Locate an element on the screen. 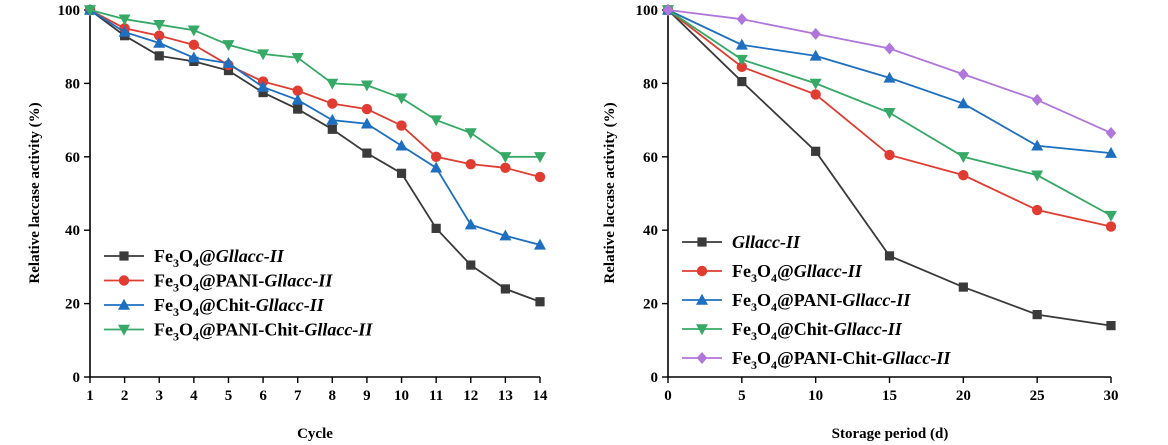 The image size is (1168, 445). x-tick-label: 6 is located at coordinates (263, 396).